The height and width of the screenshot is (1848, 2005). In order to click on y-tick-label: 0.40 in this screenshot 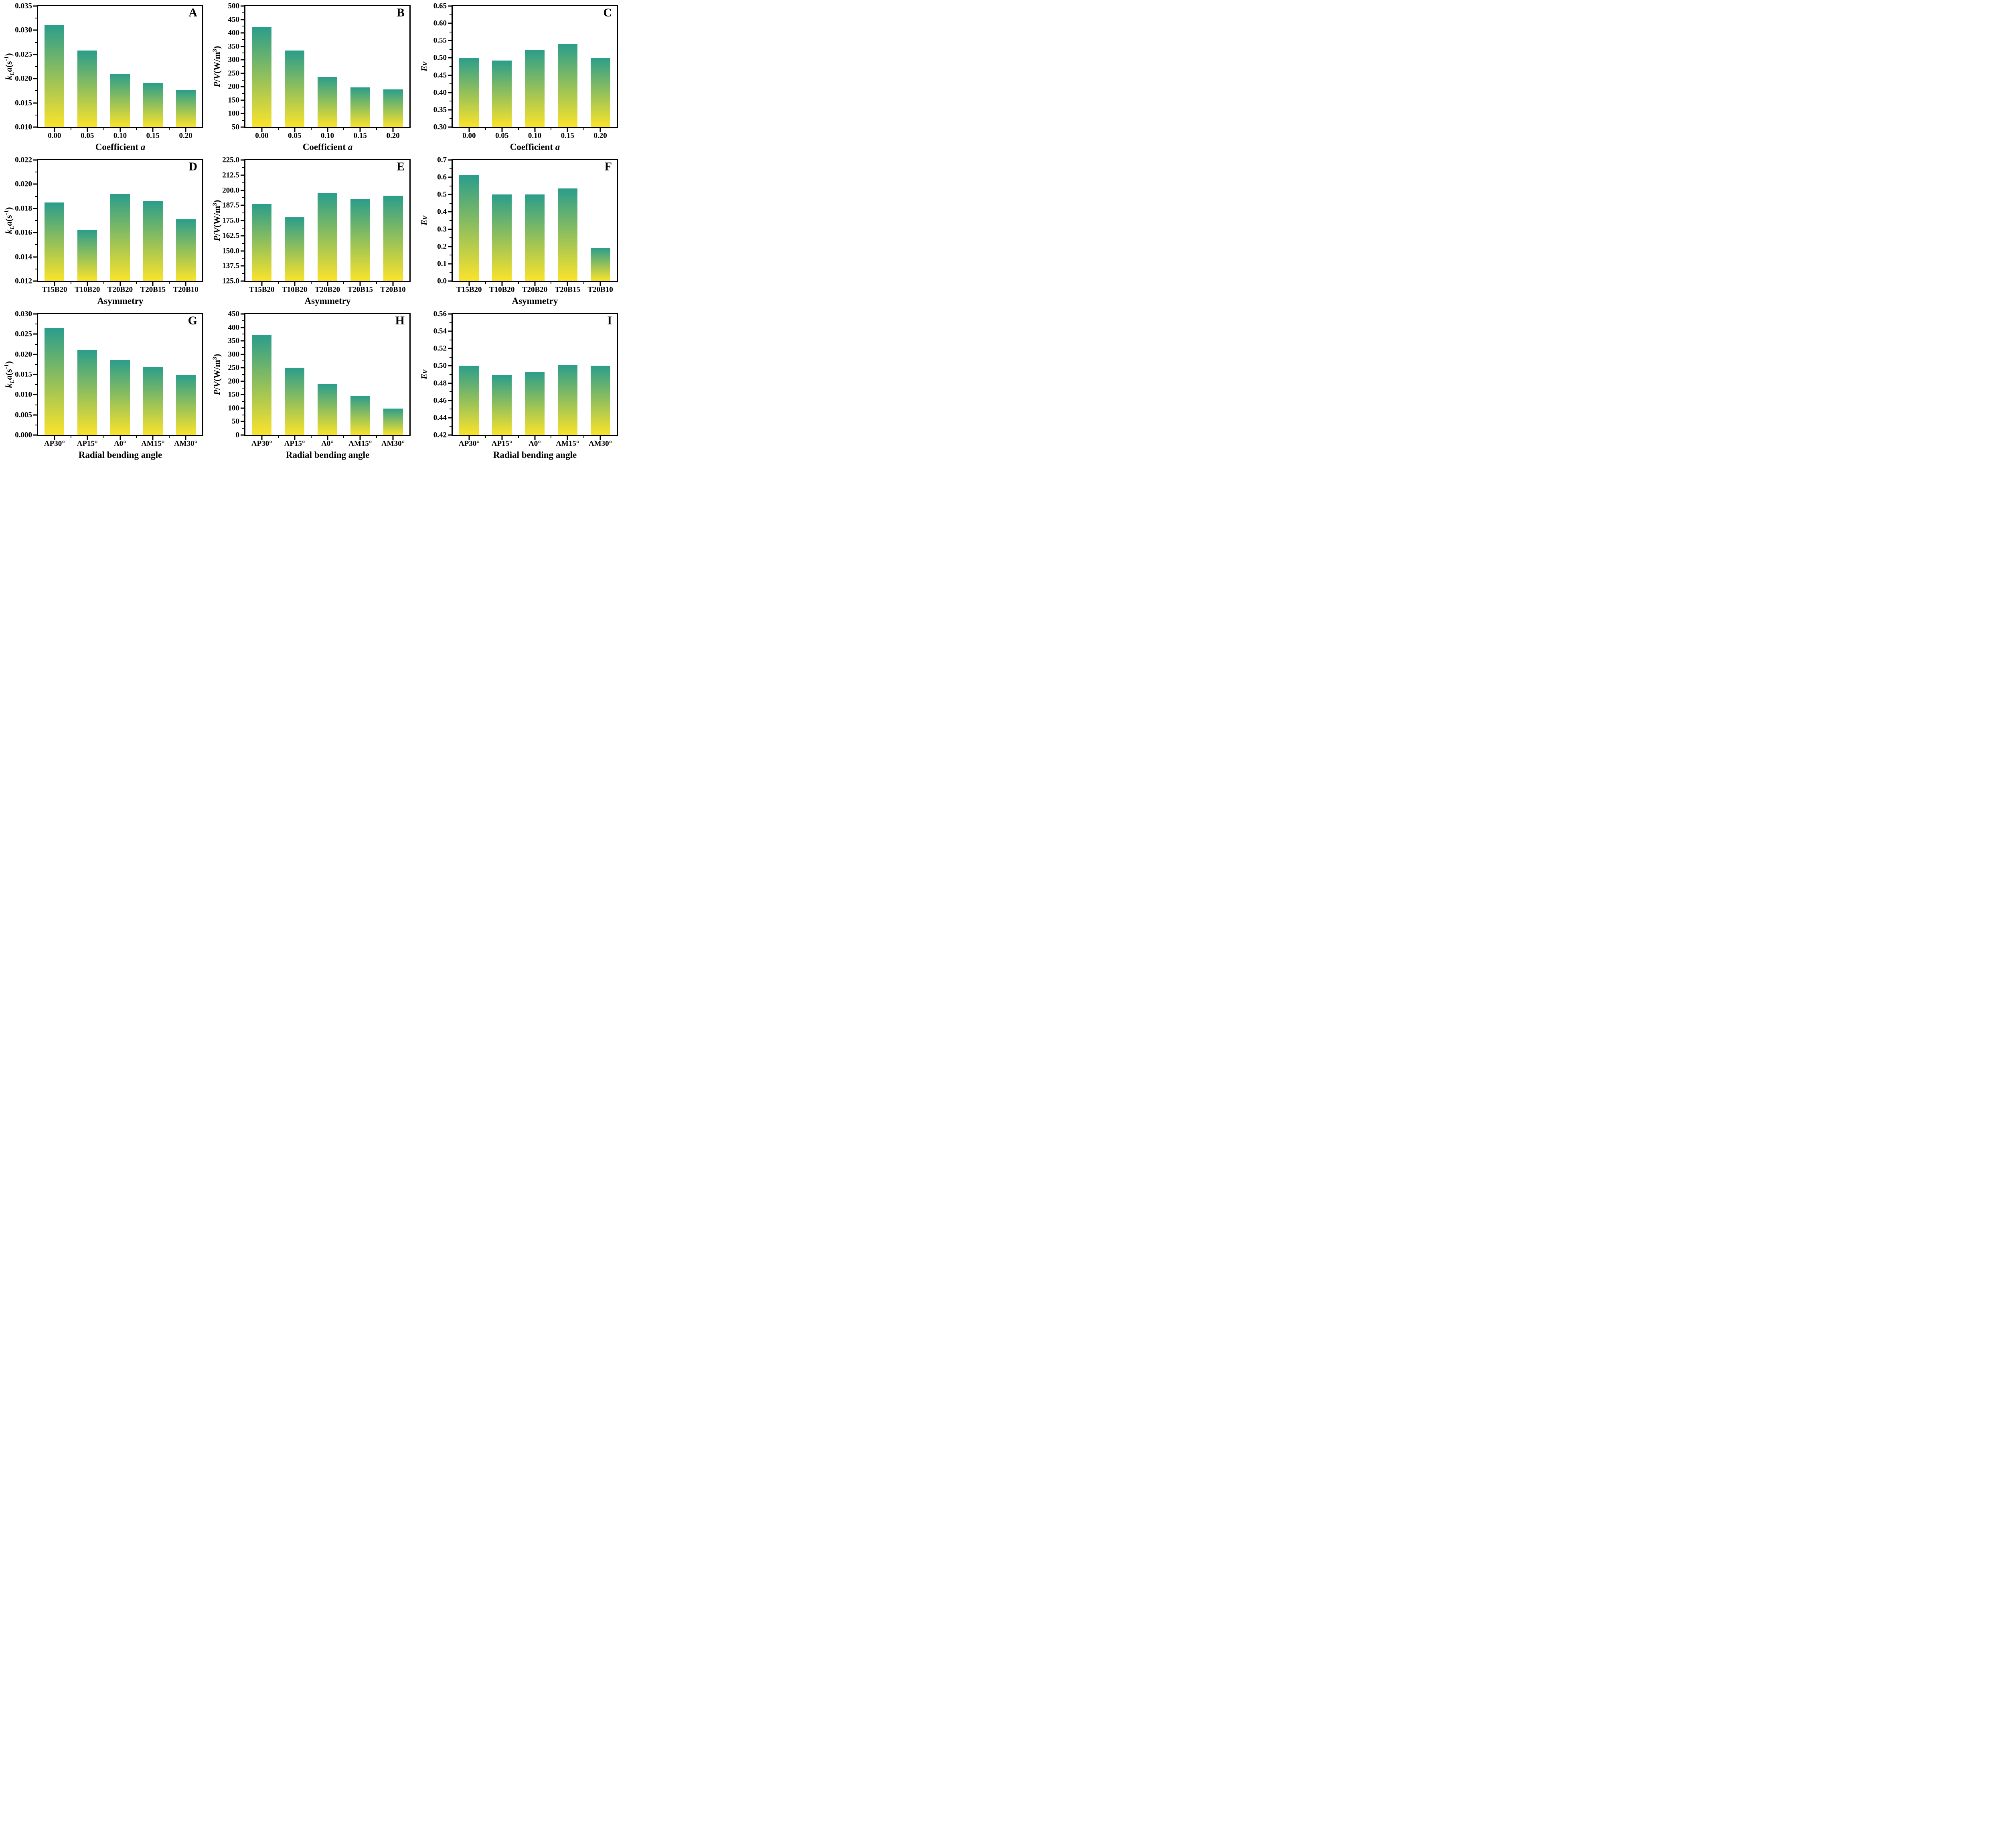, I will do `click(440, 92)`.